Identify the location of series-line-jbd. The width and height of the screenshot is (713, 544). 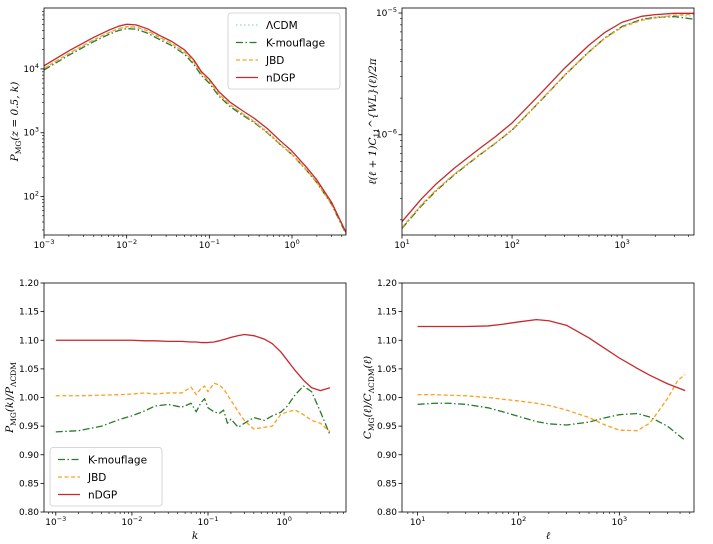
(551, 403).